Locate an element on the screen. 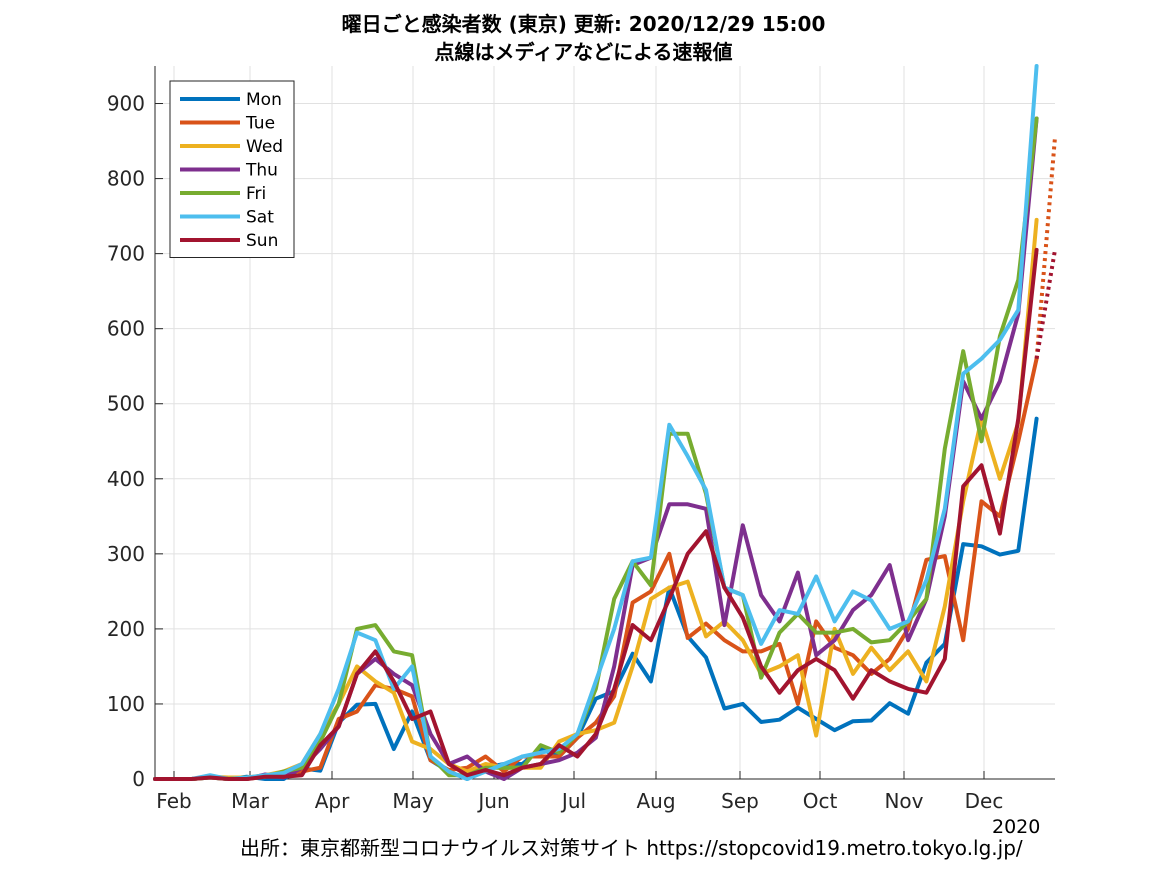 Image resolution: width=1167 pixels, height=875 pixels. legend-label-mon: Mon is located at coordinates (264, 100).